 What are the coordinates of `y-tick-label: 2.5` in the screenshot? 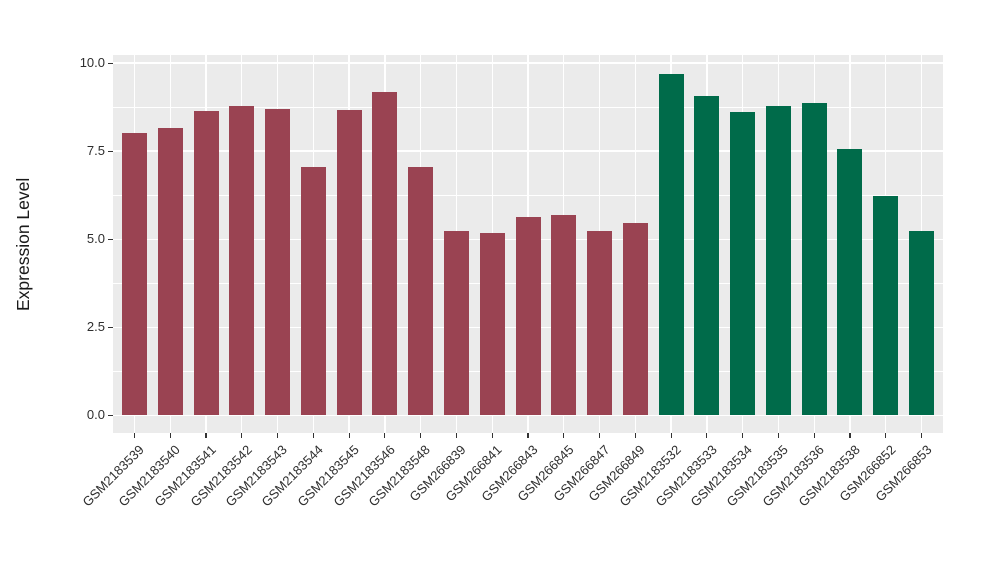 It's located at (95, 327).